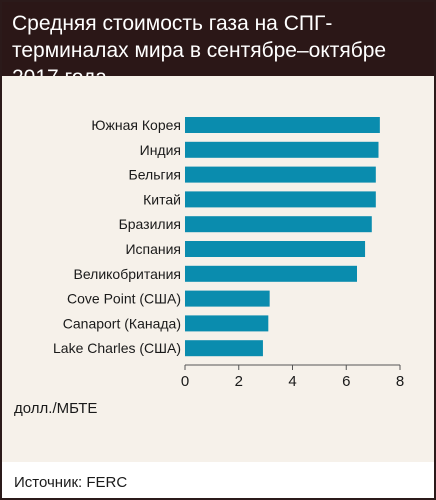  I want to click on x-tick-label: 2, so click(239, 381).